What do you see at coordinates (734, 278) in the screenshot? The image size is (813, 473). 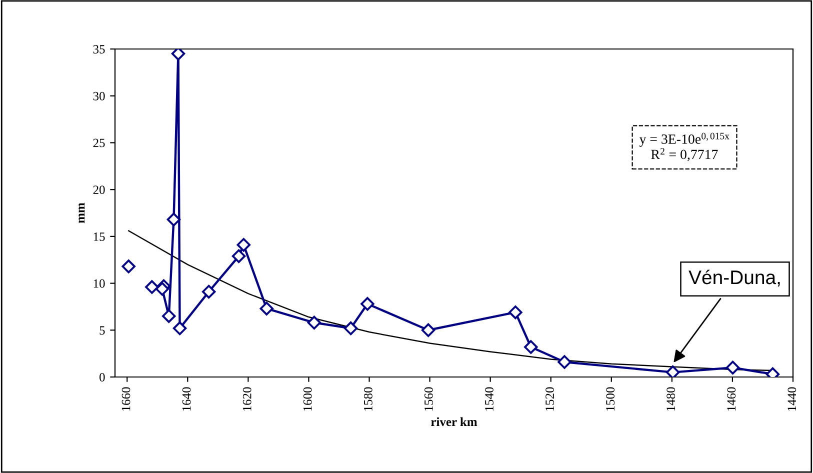 I see `annotation: Vén-Duna,` at bounding box center [734, 278].